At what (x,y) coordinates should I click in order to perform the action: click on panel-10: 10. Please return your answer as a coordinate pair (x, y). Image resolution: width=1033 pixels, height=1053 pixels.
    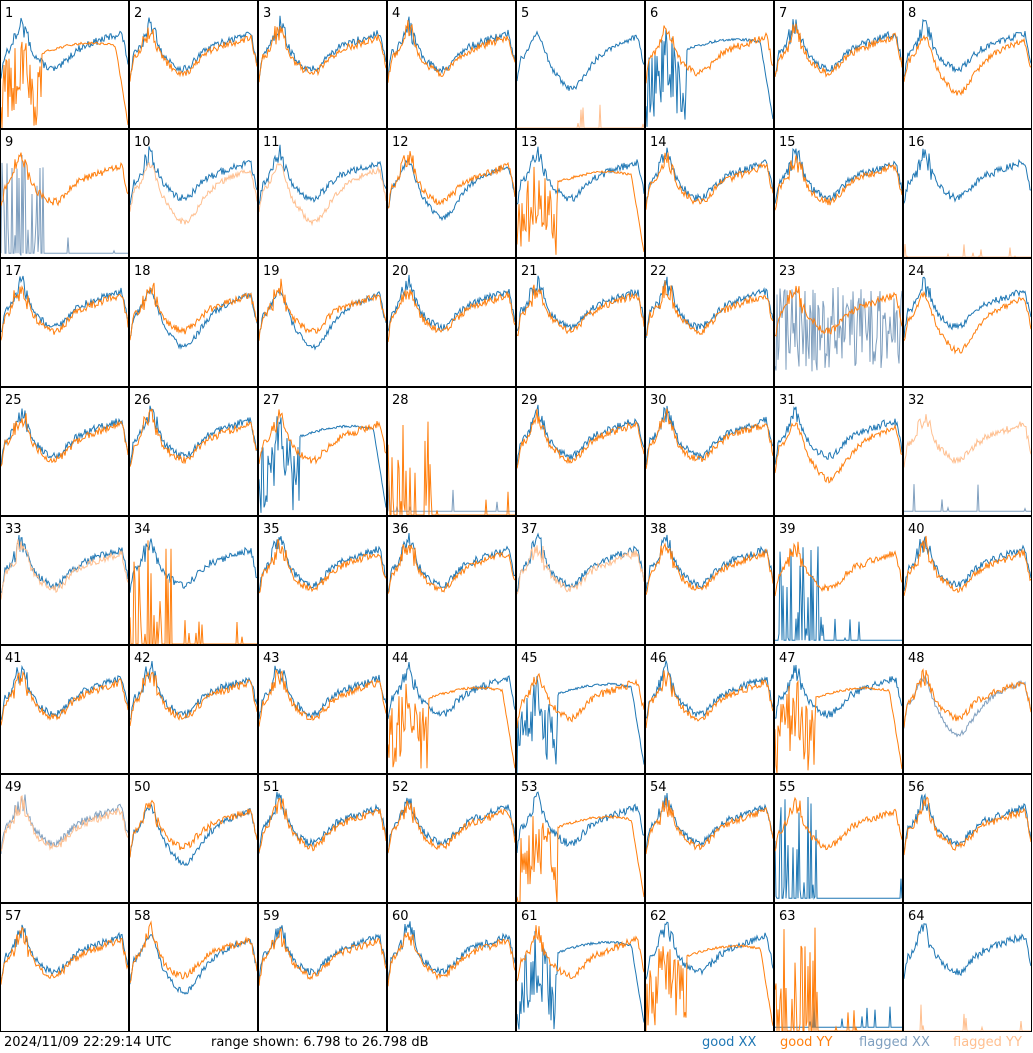
    Looking at the image, I should click on (193, 193).